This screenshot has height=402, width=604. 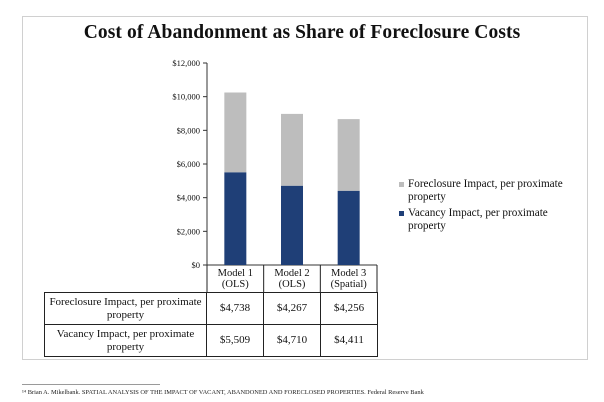 I want to click on x-category-label: (Spatial), so click(x=349, y=284).